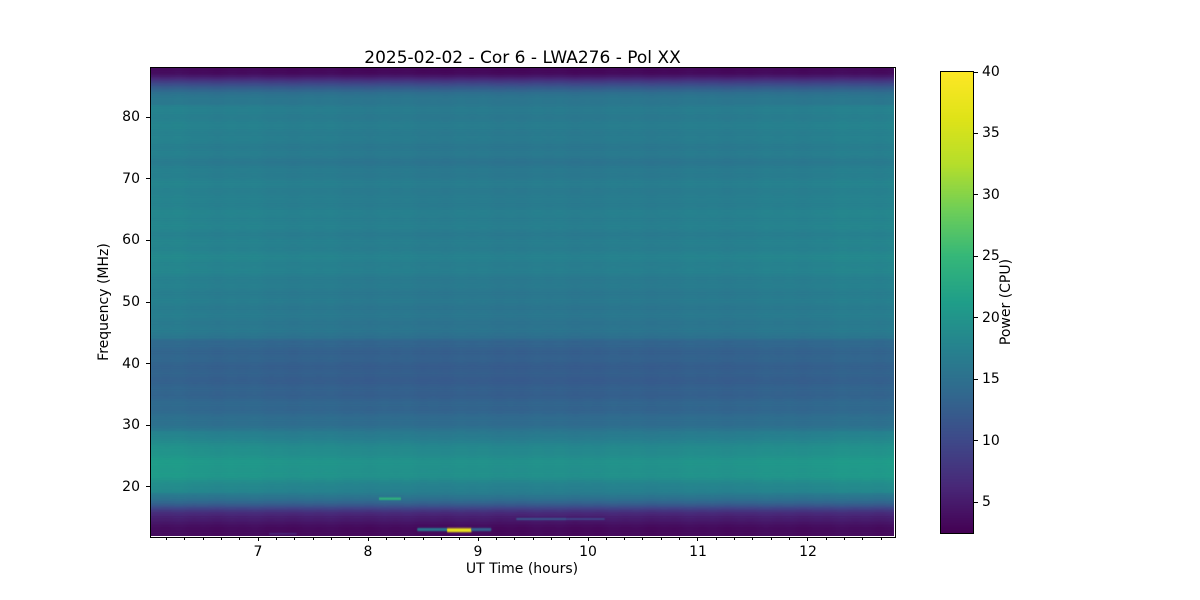 The width and height of the screenshot is (1200, 600). Describe the element at coordinates (368, 552) in the screenshot. I see `x-tick-label: 8` at that location.